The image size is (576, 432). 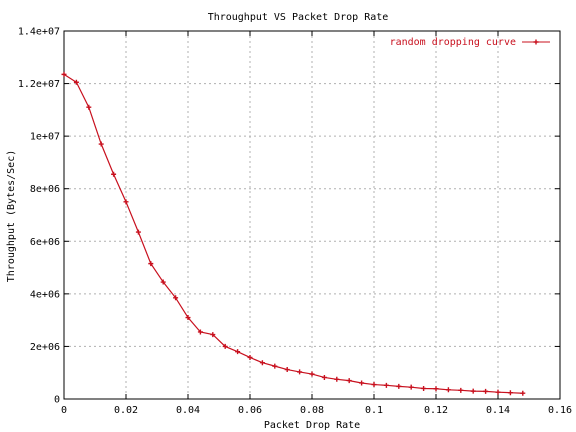 What do you see at coordinates (250, 410) in the screenshot?
I see `x-tick-label: 0.06` at bounding box center [250, 410].